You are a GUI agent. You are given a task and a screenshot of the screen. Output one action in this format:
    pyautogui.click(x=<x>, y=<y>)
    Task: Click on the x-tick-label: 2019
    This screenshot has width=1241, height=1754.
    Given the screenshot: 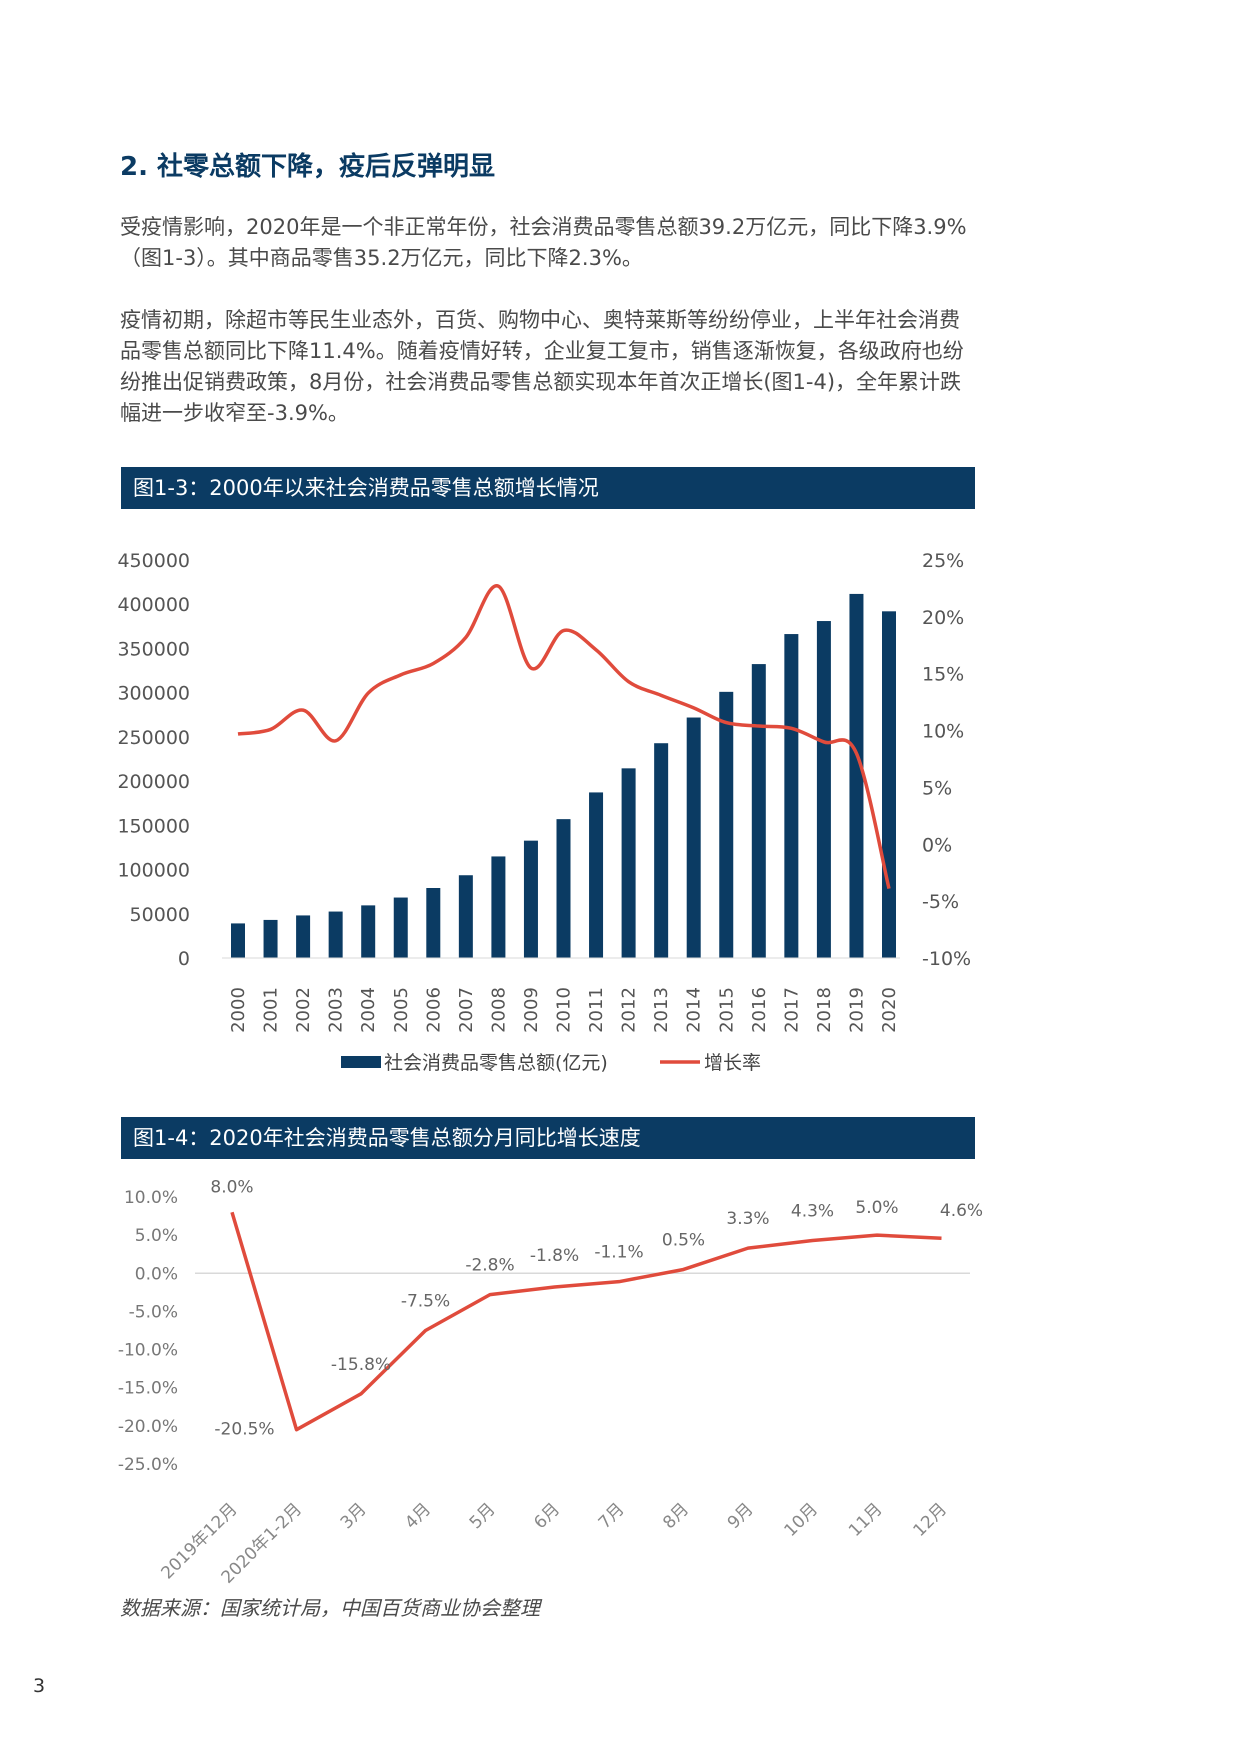 What is the action you would take?
    pyautogui.click(x=856, y=1010)
    